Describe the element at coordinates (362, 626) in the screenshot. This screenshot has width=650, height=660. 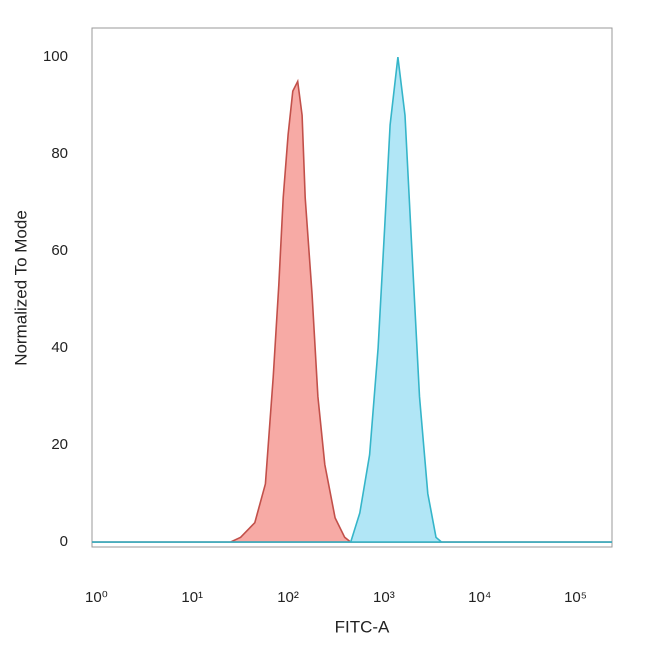
I see `x-axis-label: FITC-A` at that location.